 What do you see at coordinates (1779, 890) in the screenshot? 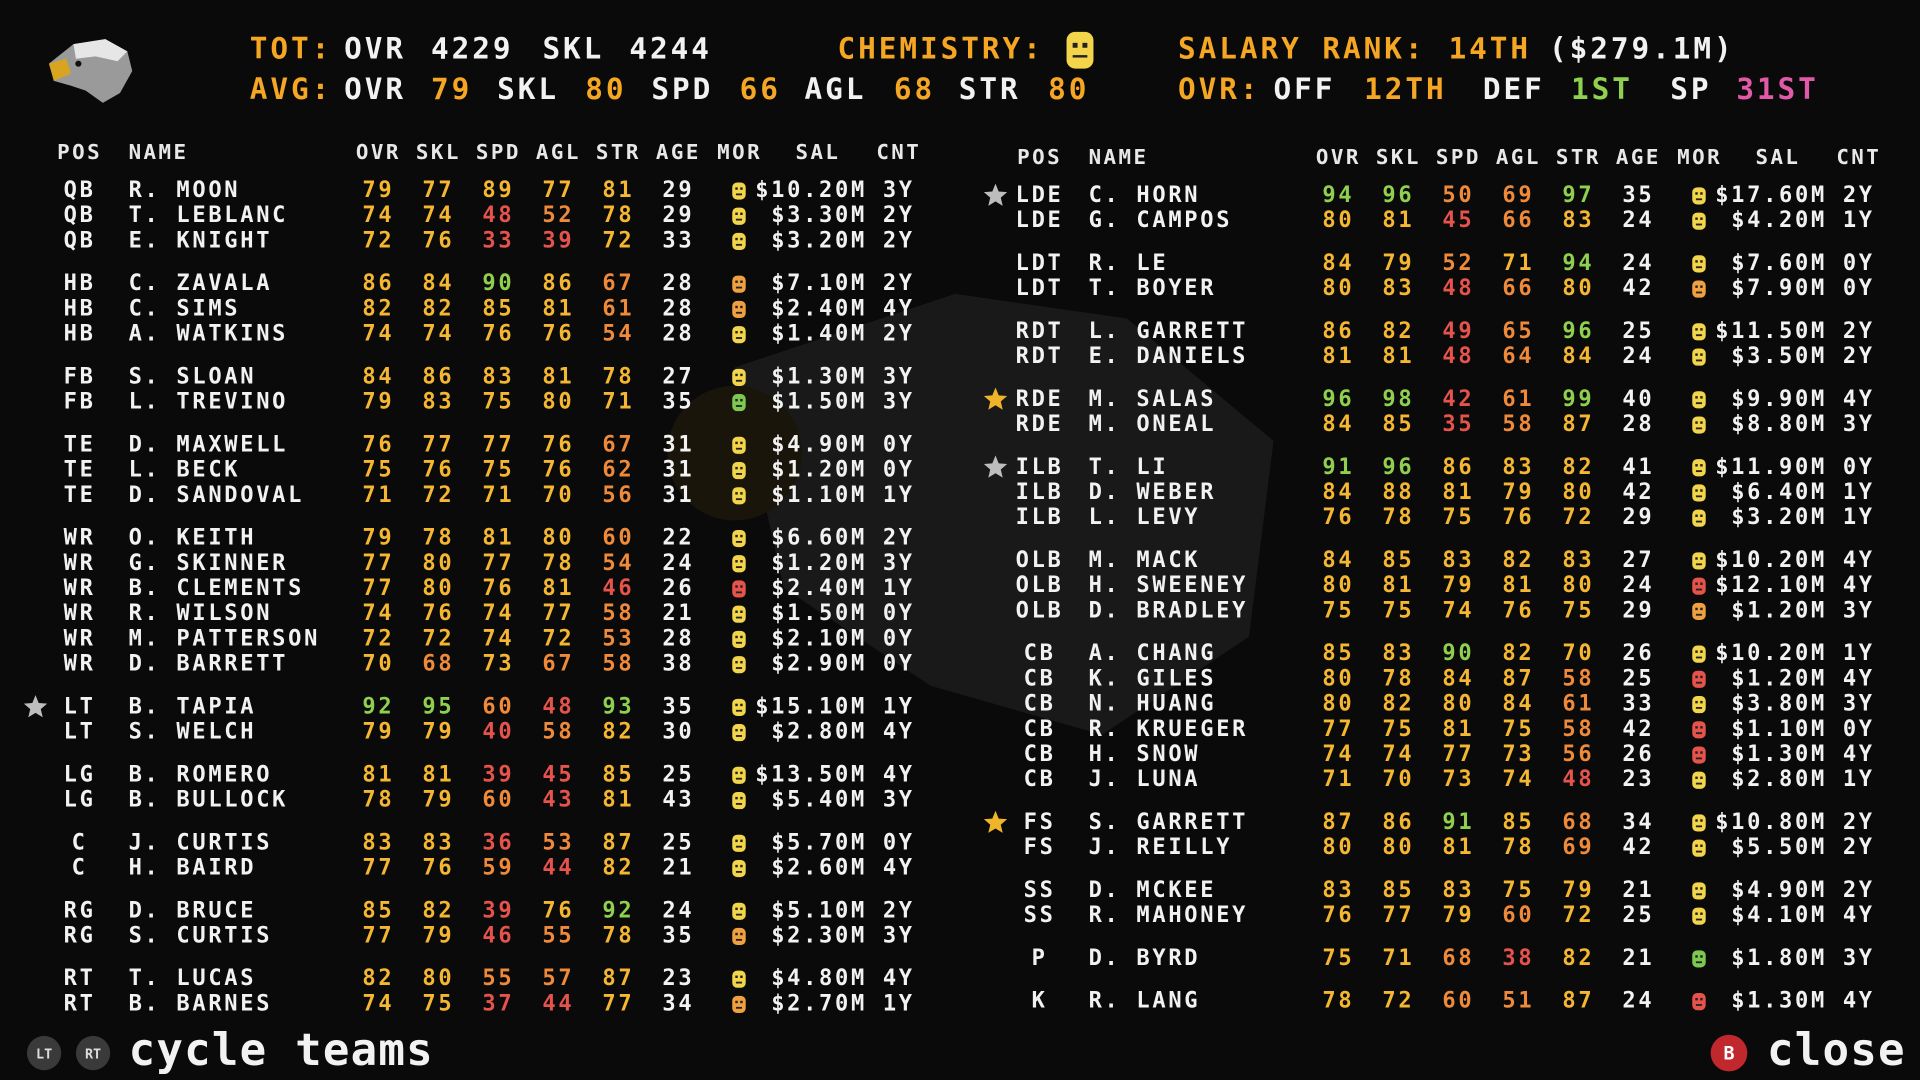
I see `salary: $4.90M` at bounding box center [1779, 890].